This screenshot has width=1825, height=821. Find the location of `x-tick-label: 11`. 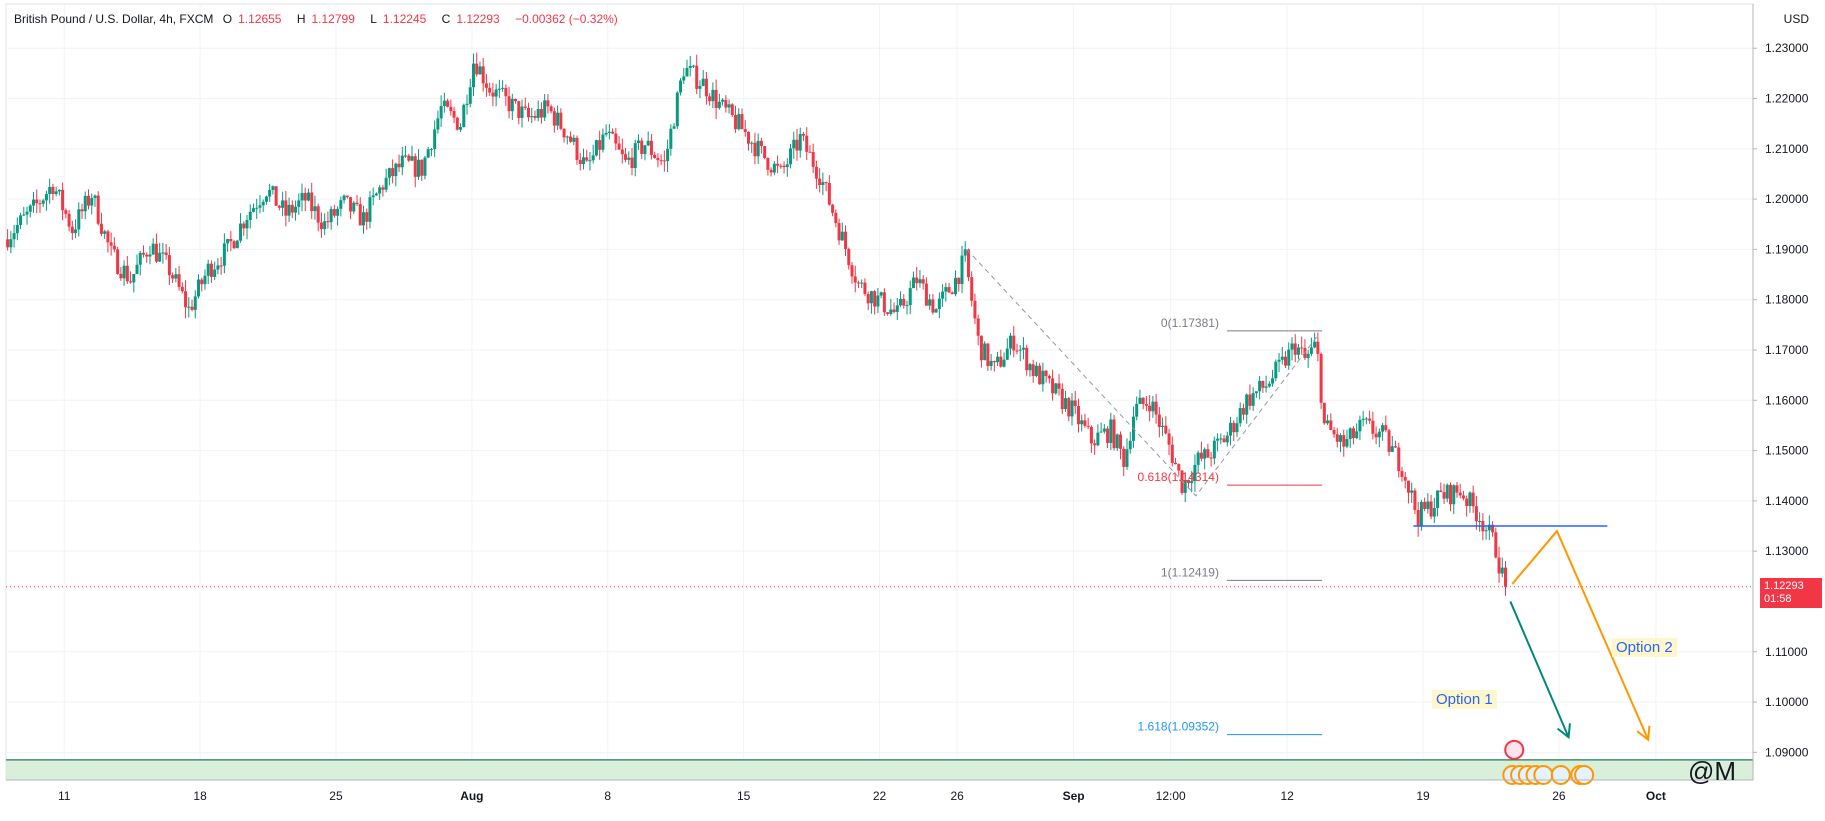

x-tick-label: 11 is located at coordinates (64, 796).